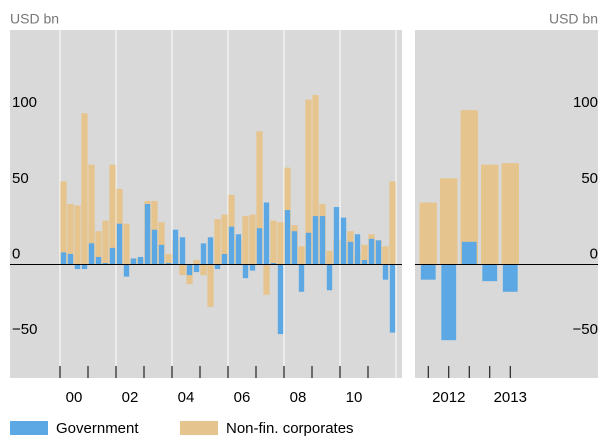 The height and width of the screenshot is (445, 608). What do you see at coordinates (130, 397) in the screenshot?
I see `x-tick-label: 02` at bounding box center [130, 397].